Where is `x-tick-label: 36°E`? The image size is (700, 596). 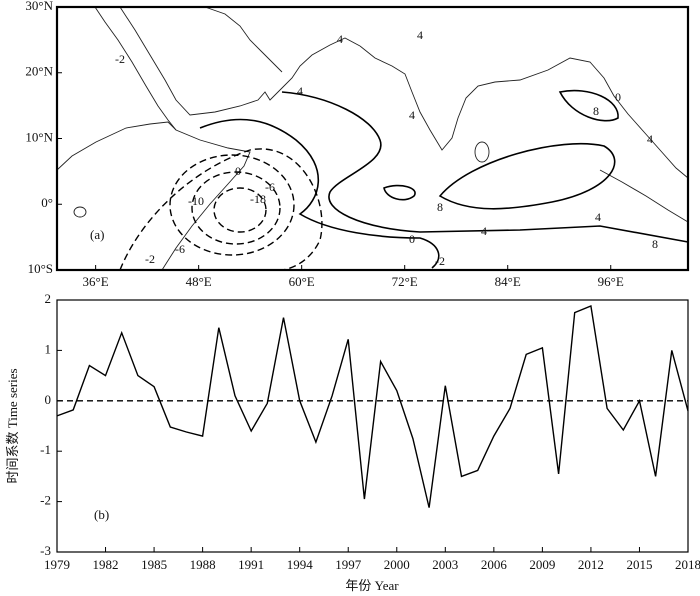 x-tick-label: 36°E is located at coordinates (96, 281).